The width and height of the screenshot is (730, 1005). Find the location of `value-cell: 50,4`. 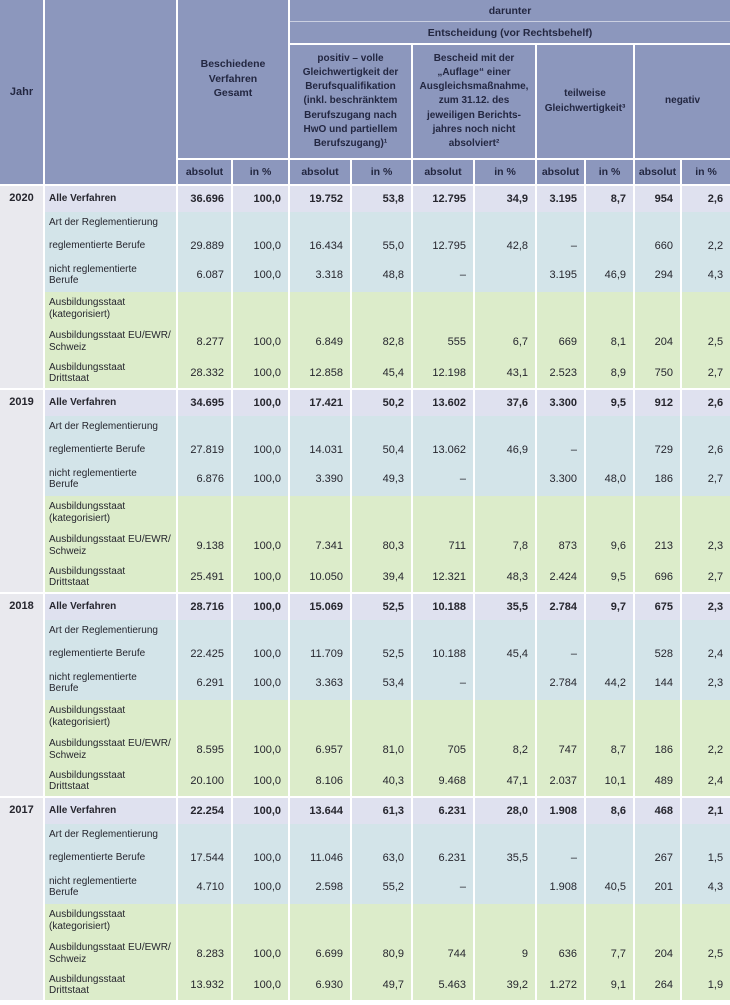

value-cell: 50,4 is located at coordinates (382, 450).